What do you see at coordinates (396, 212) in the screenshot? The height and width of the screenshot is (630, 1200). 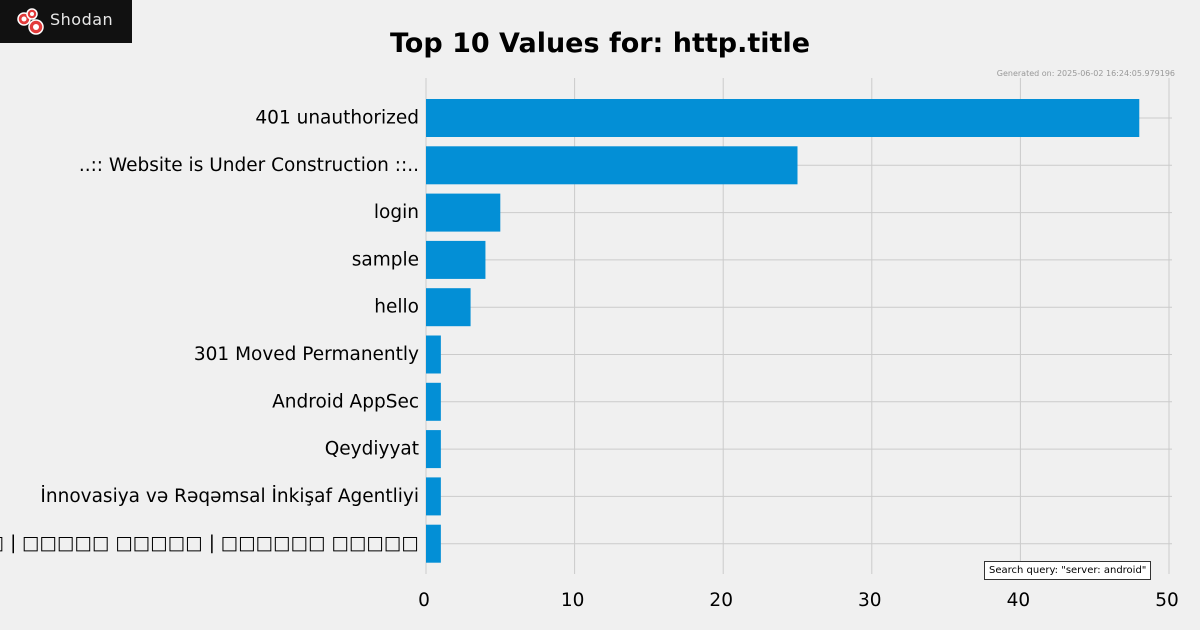 I see `category-label: login` at bounding box center [396, 212].